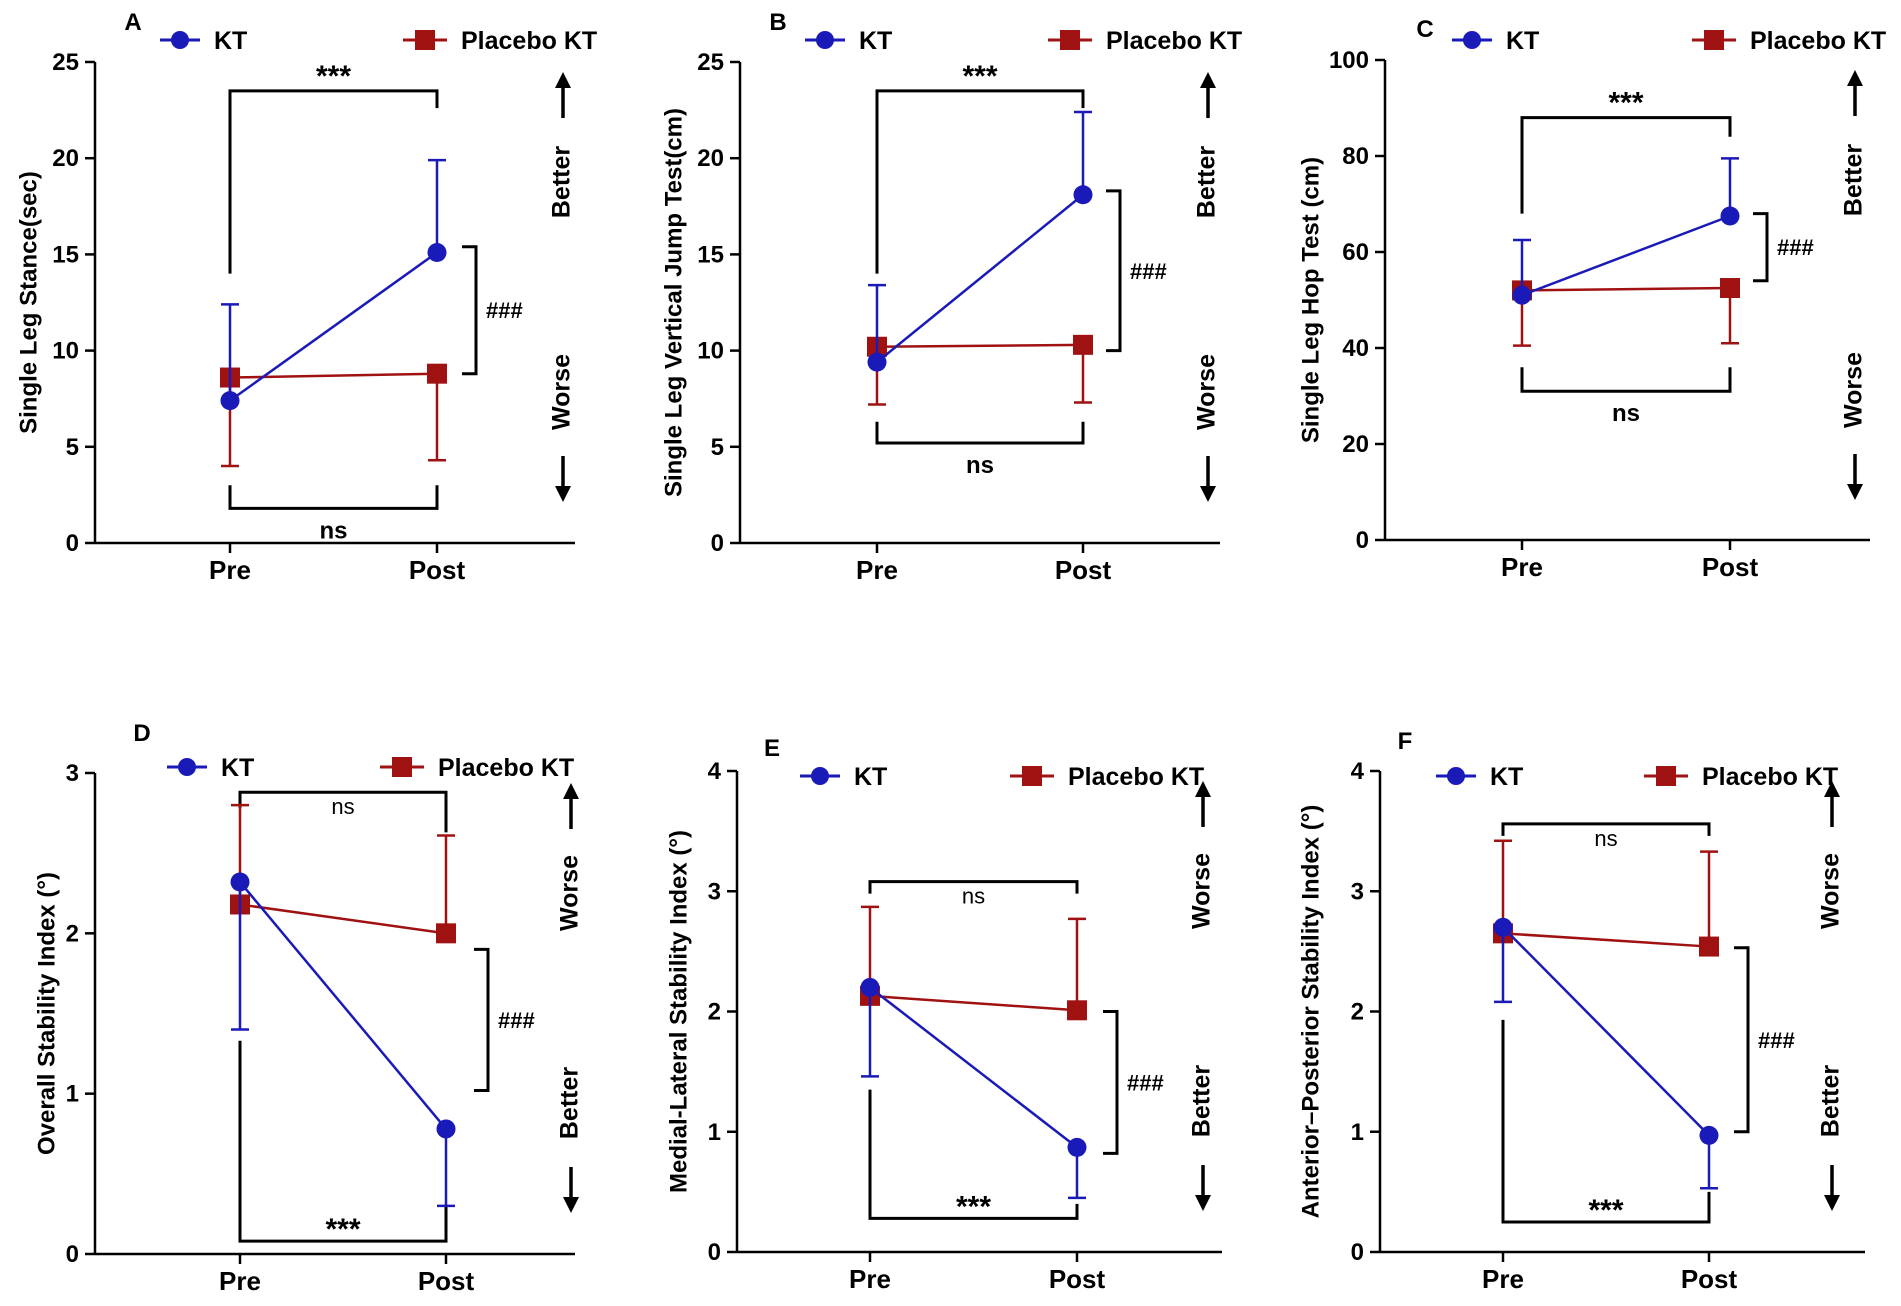 This screenshot has width=1901, height=1306. I want to click on point-placebo-post, so click(437, 373).